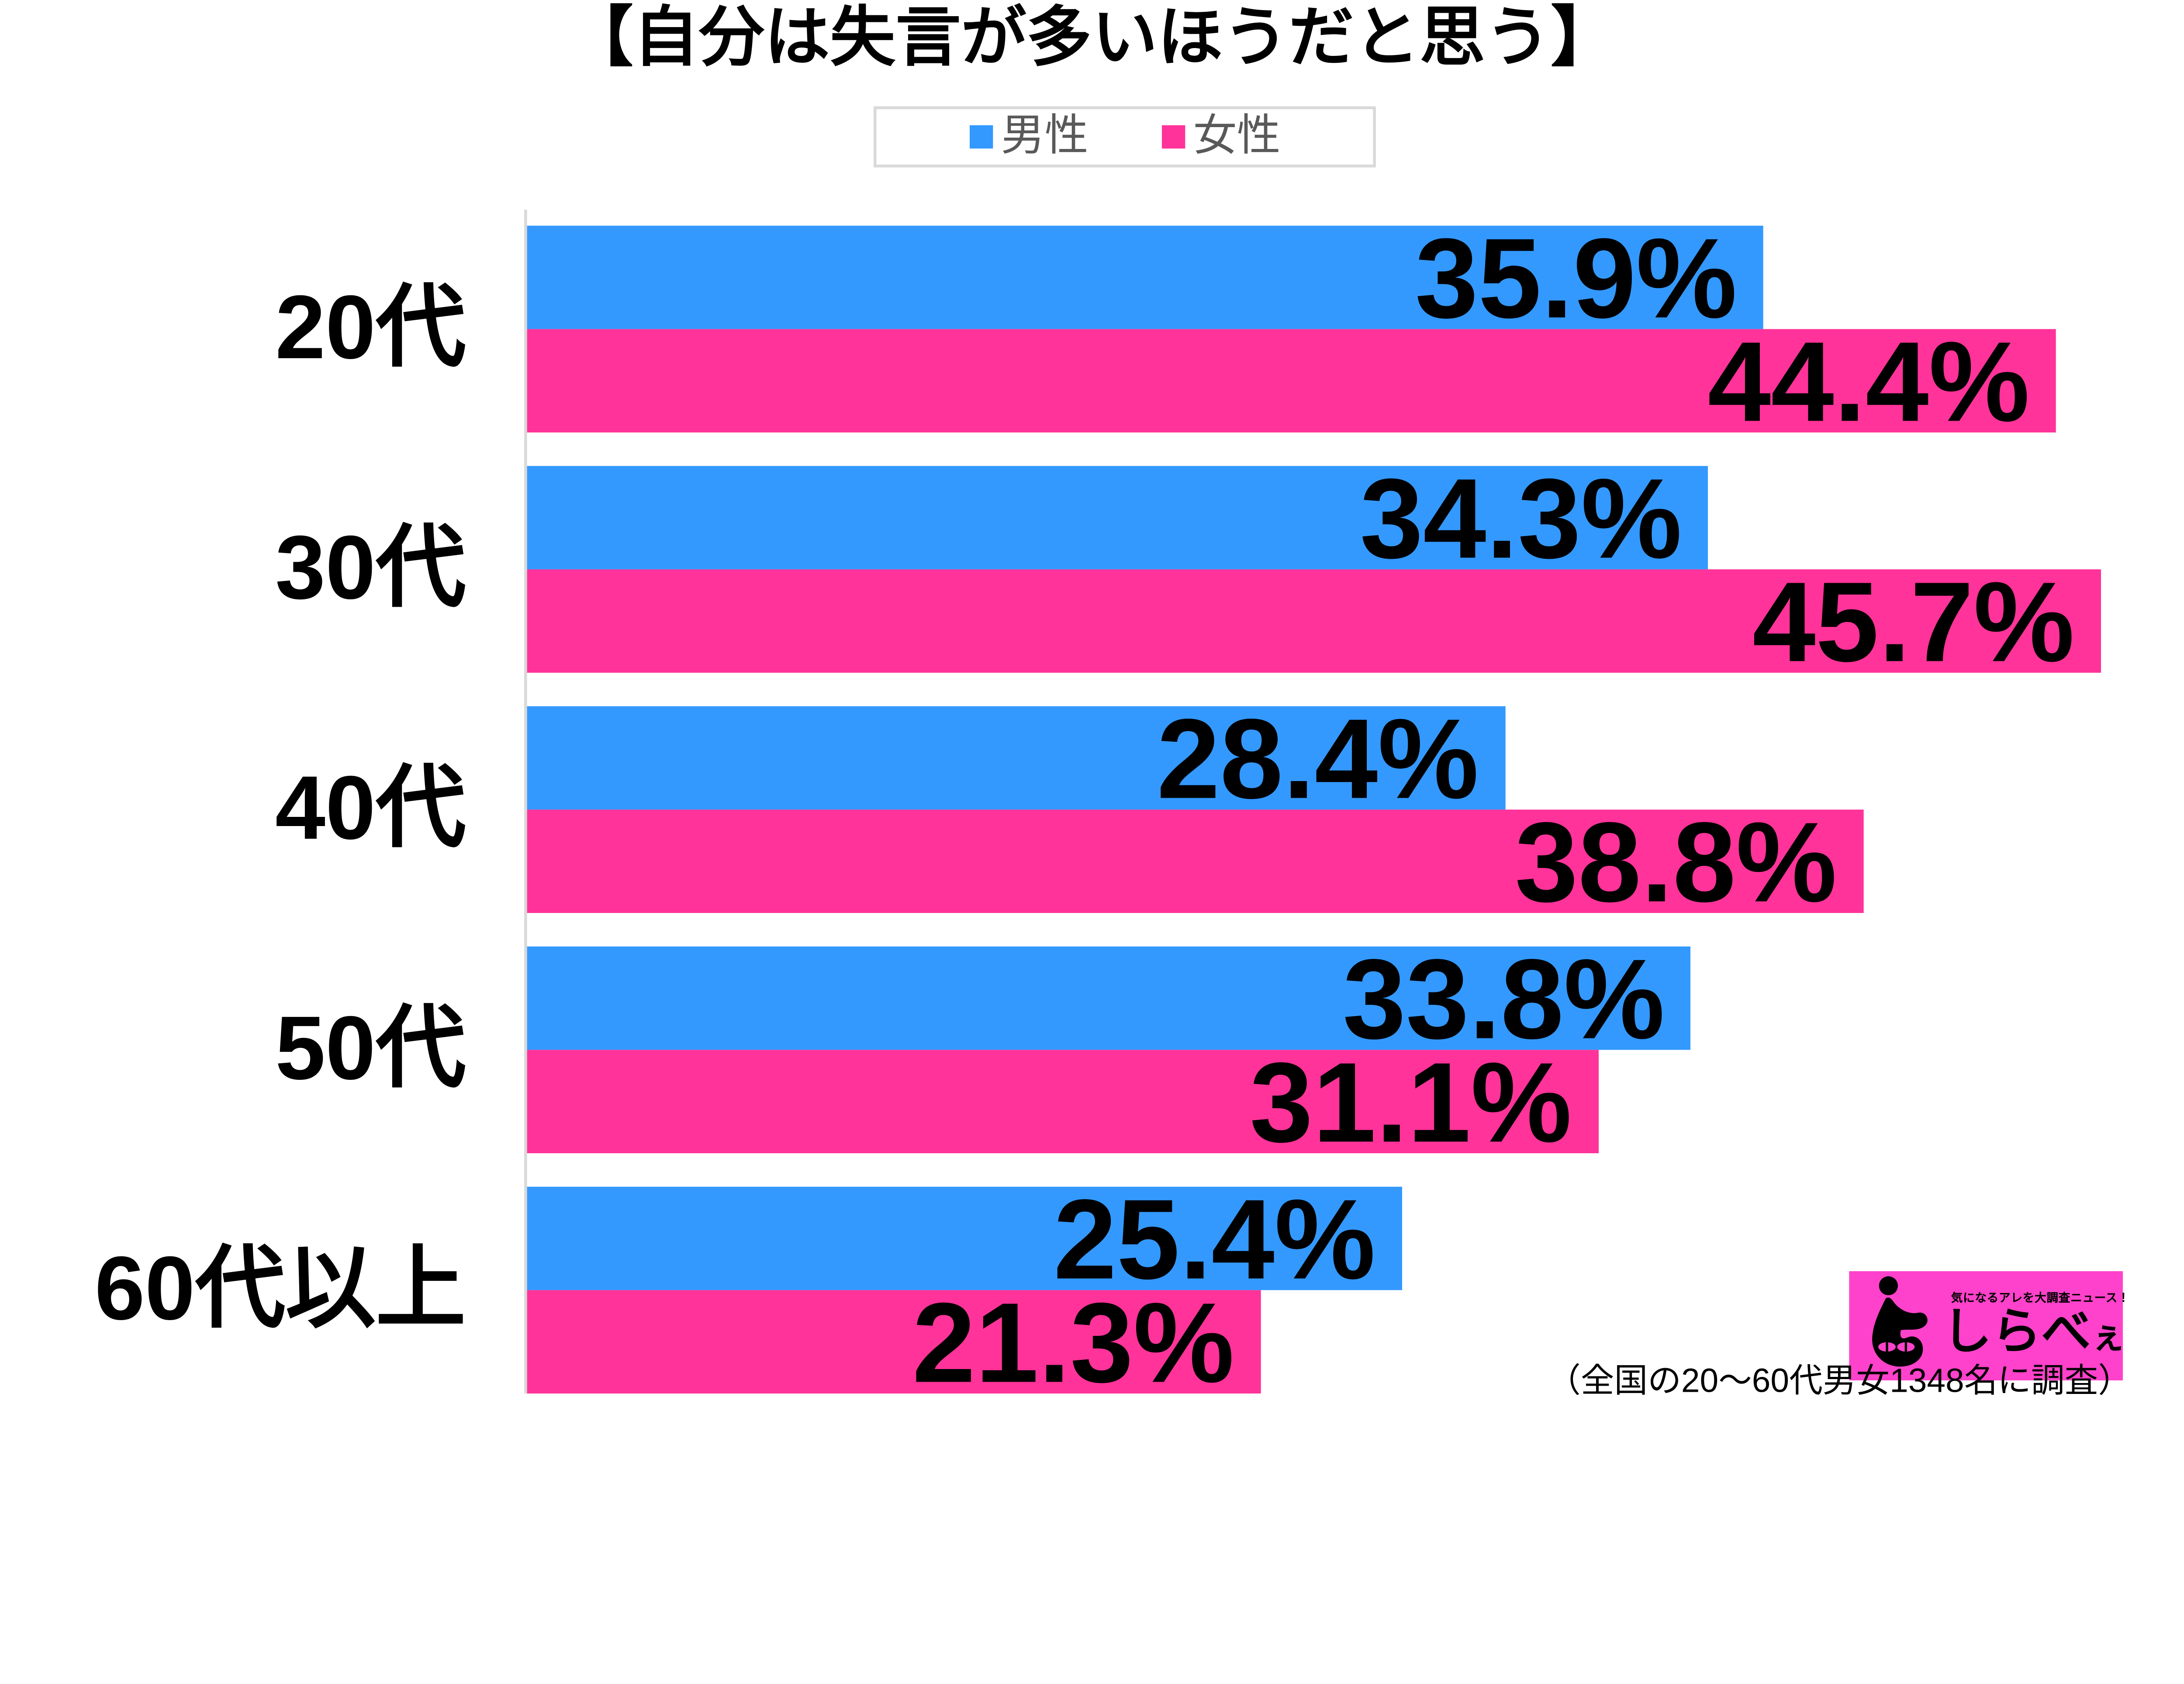 This screenshot has width=2184, height=1684. Describe the element at coordinates (1314, 621) in the screenshot. I see `bar-female: 45.7%` at that location.